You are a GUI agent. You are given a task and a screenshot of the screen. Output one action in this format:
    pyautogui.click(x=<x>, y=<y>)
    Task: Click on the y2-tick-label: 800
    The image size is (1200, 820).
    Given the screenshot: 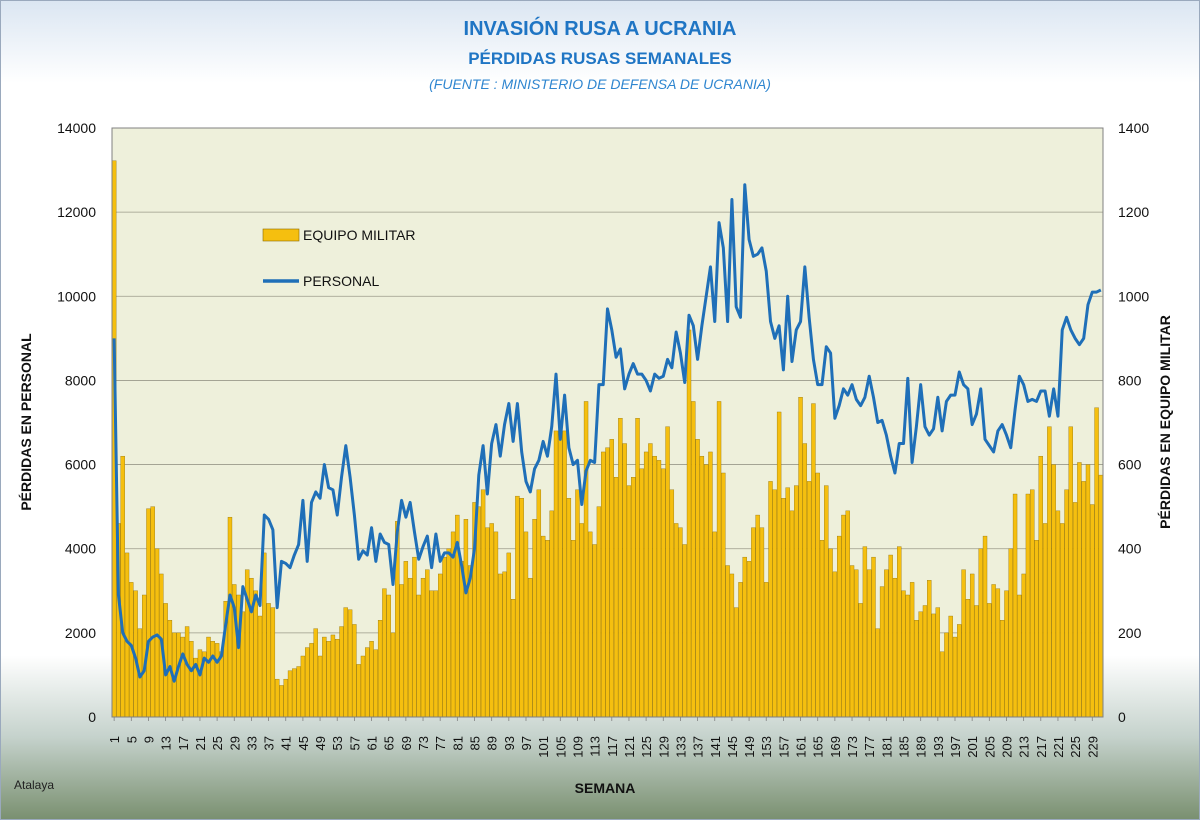 What is the action you would take?
    pyautogui.click(x=1130, y=380)
    